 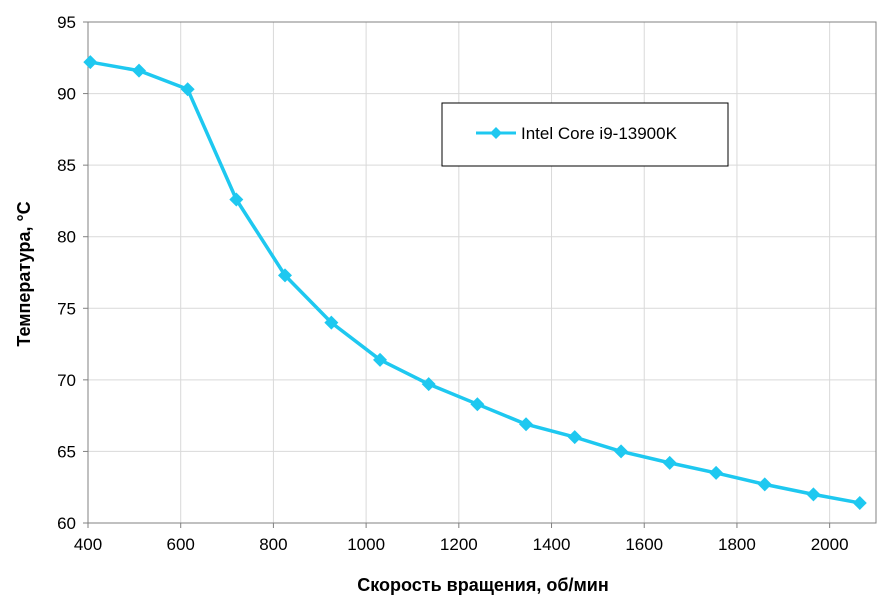 What do you see at coordinates (737, 544) in the screenshot?
I see `x-tick-label: 1800` at bounding box center [737, 544].